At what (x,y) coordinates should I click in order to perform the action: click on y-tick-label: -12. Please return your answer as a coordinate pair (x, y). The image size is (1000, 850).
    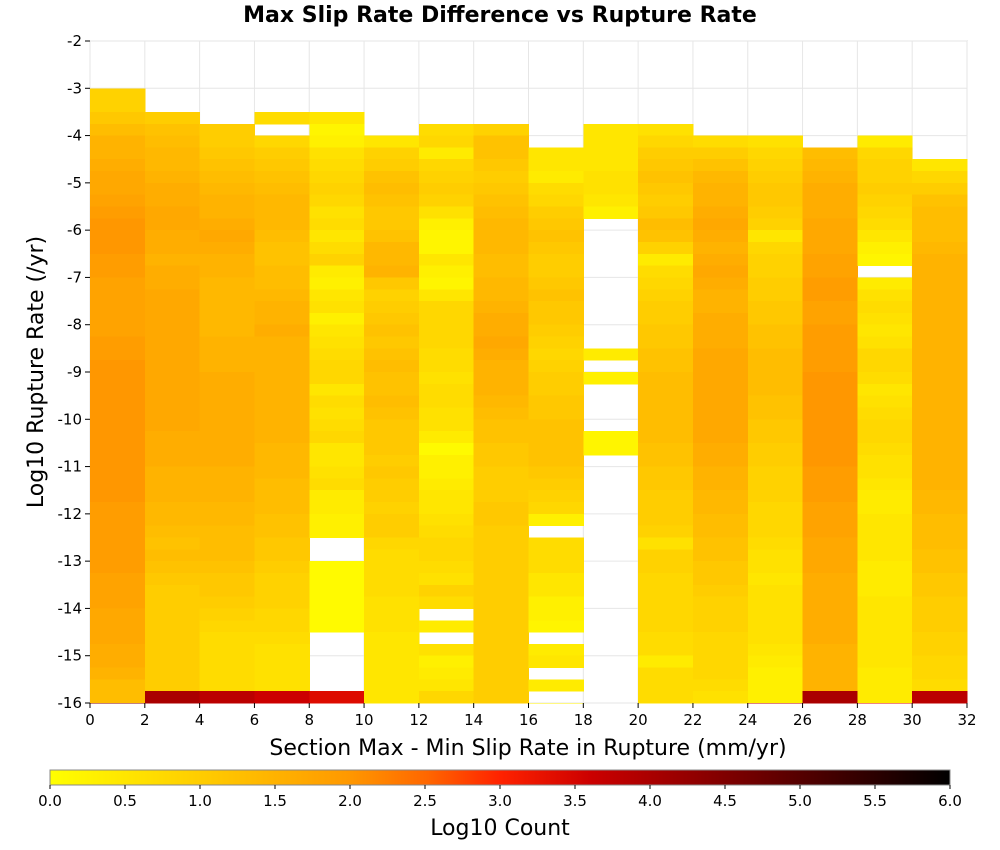
    Looking at the image, I should click on (70, 514).